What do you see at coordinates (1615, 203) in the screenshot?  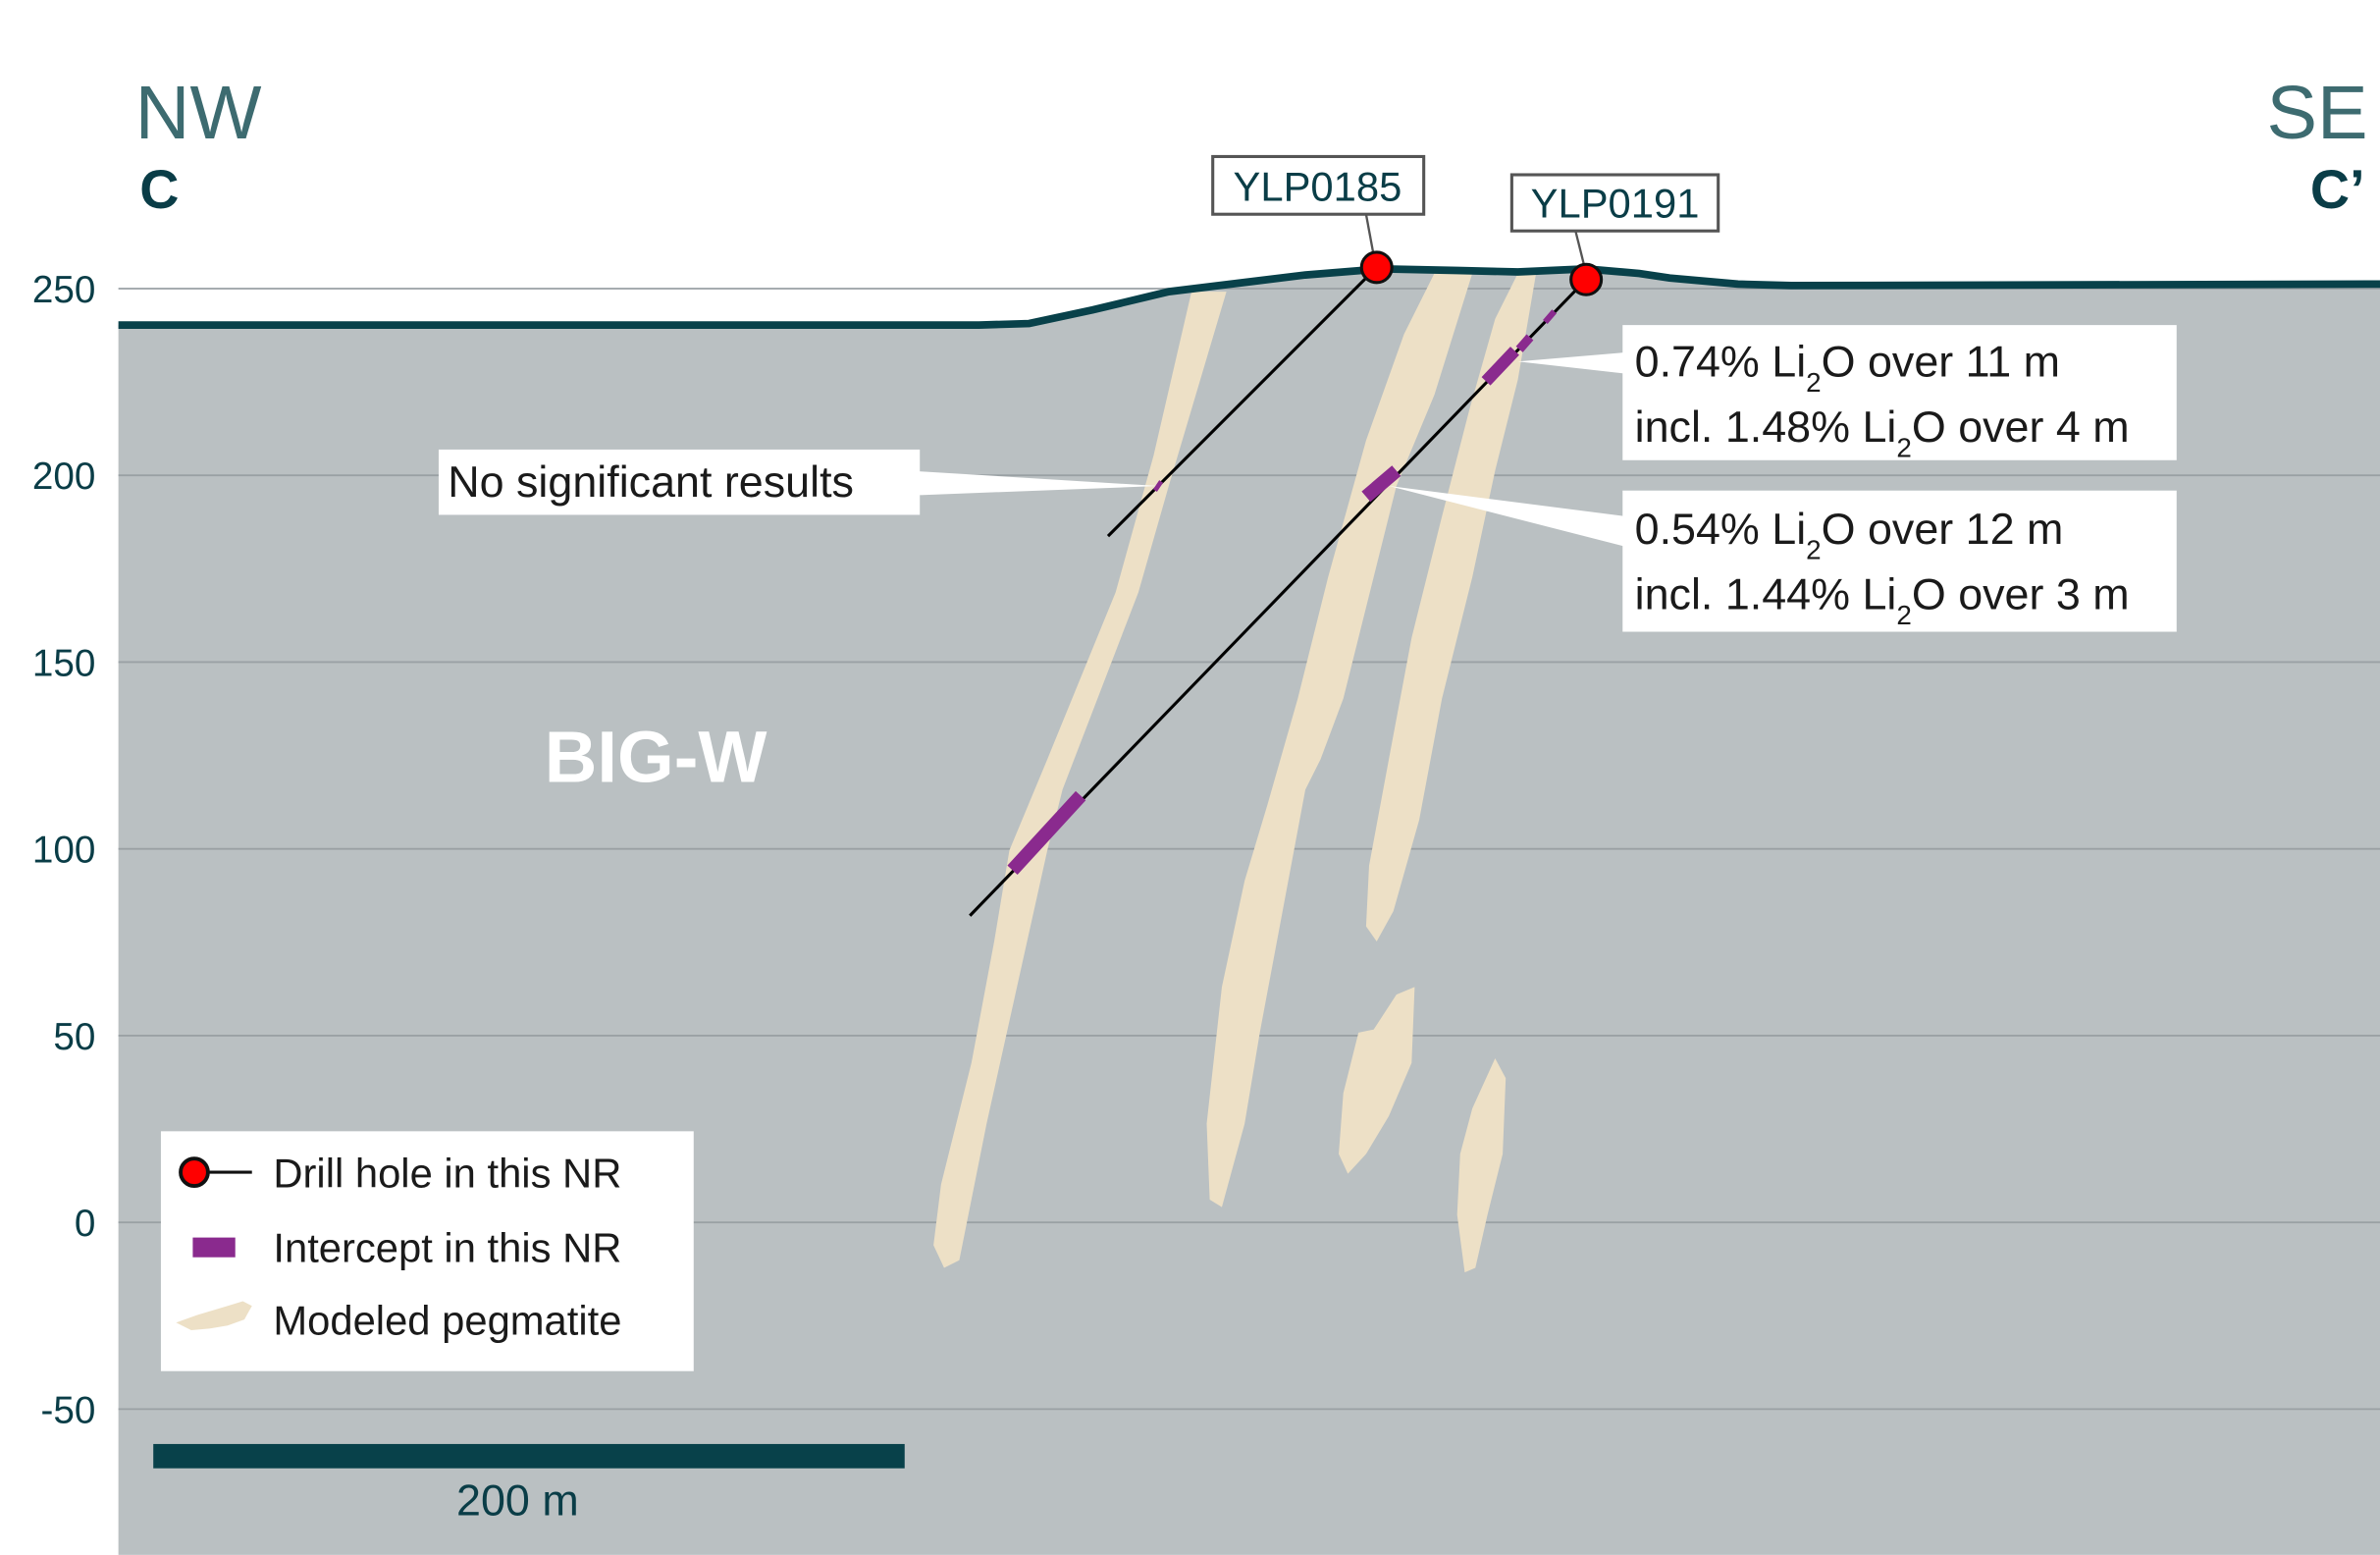 I see `hole-id: YLP0191` at bounding box center [1615, 203].